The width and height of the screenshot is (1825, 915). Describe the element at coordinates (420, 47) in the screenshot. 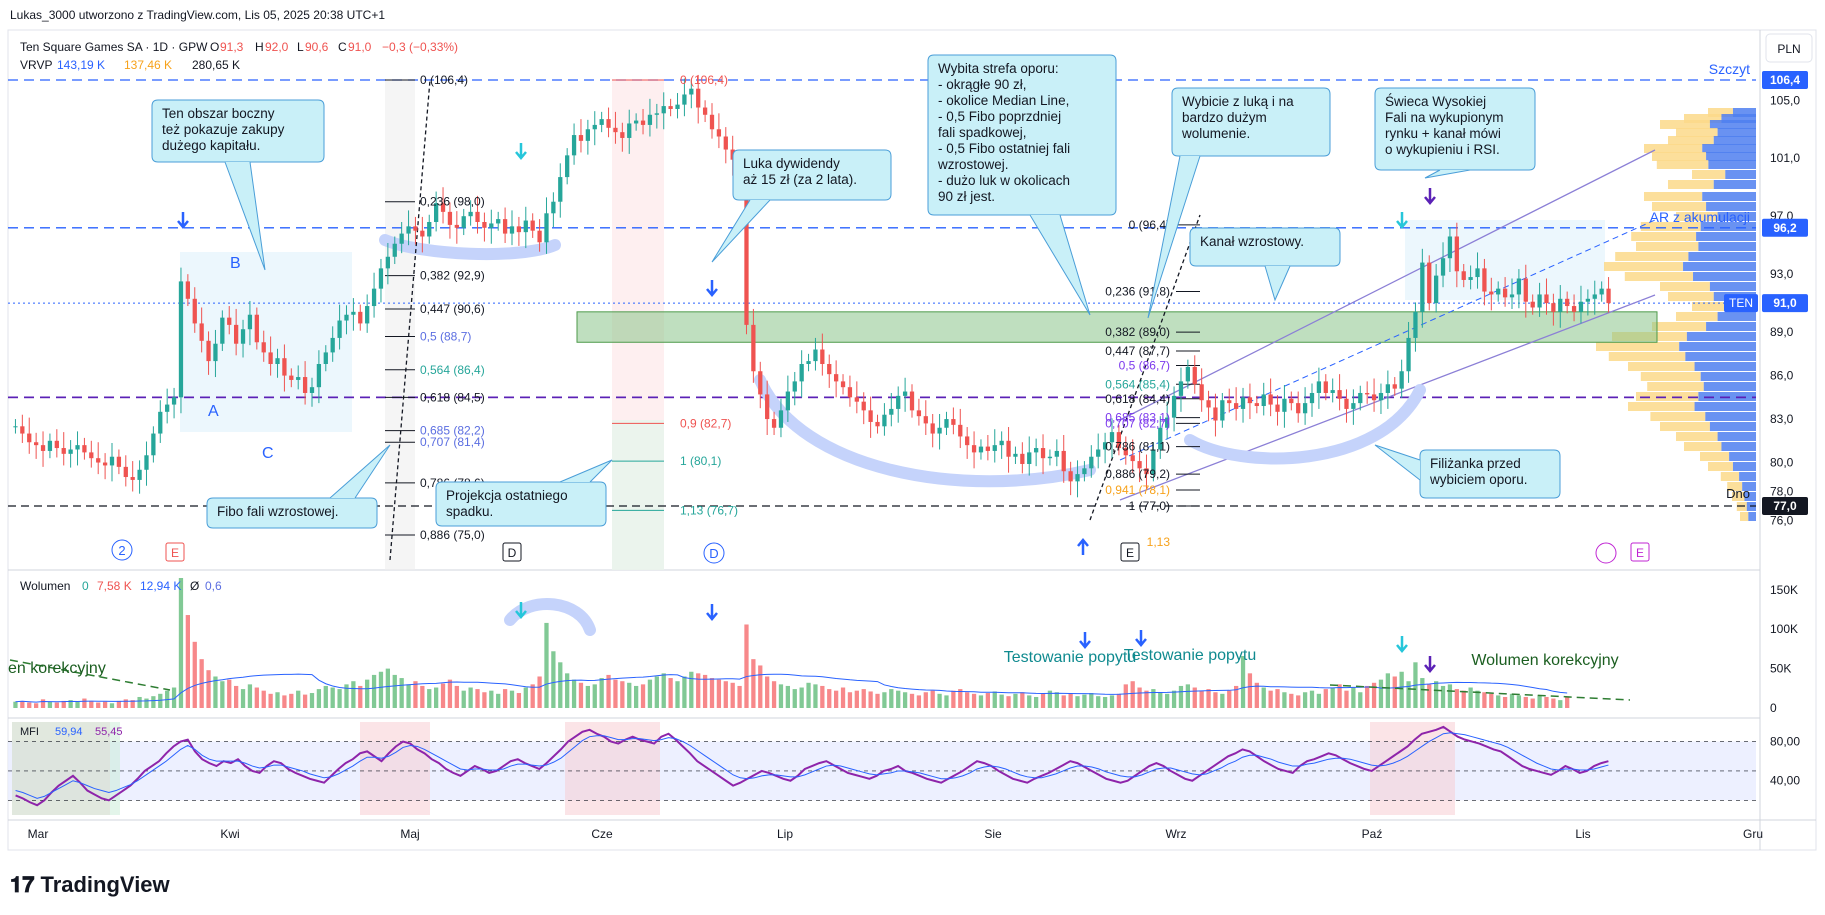

I see `ohlc-change: −0,3 (−0,33%)` at that location.